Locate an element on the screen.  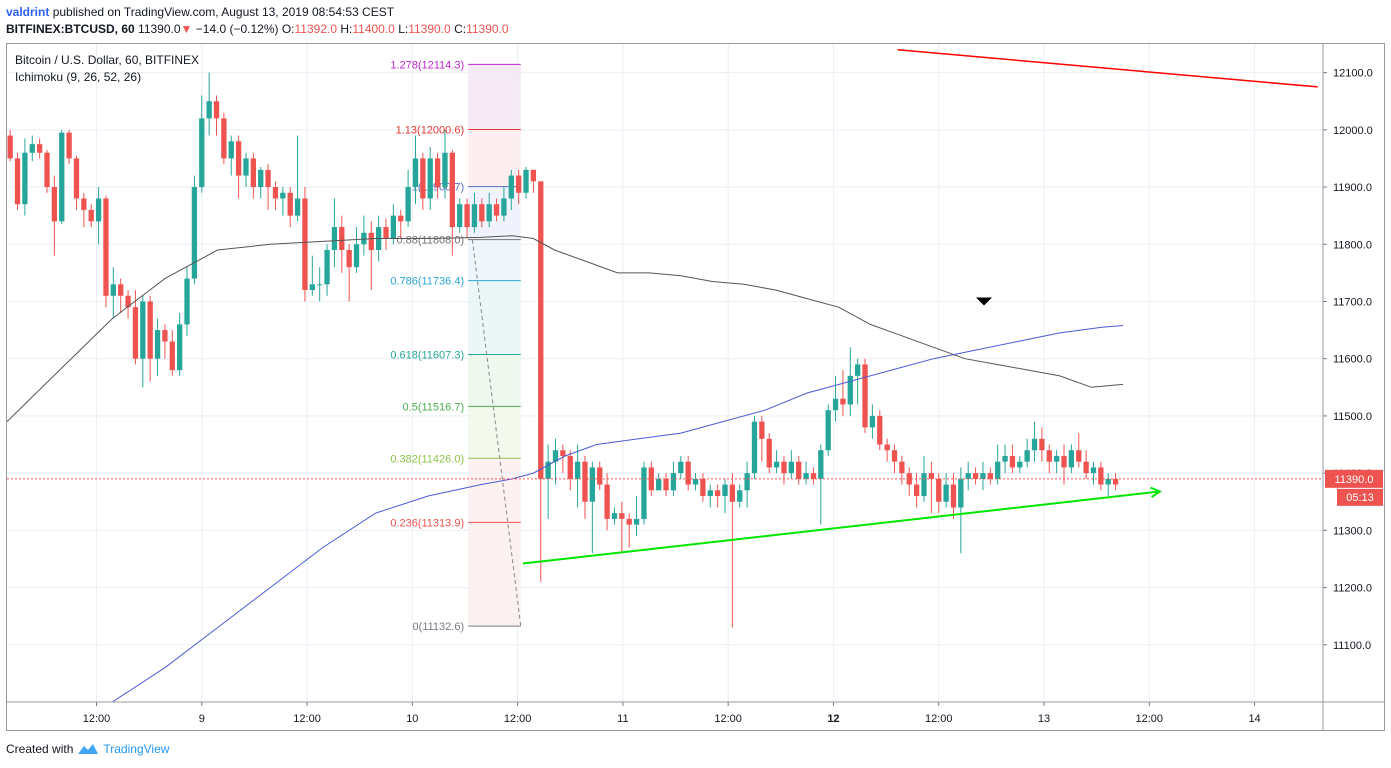
y-tick-label: 11500.0 is located at coordinates (1352, 417).